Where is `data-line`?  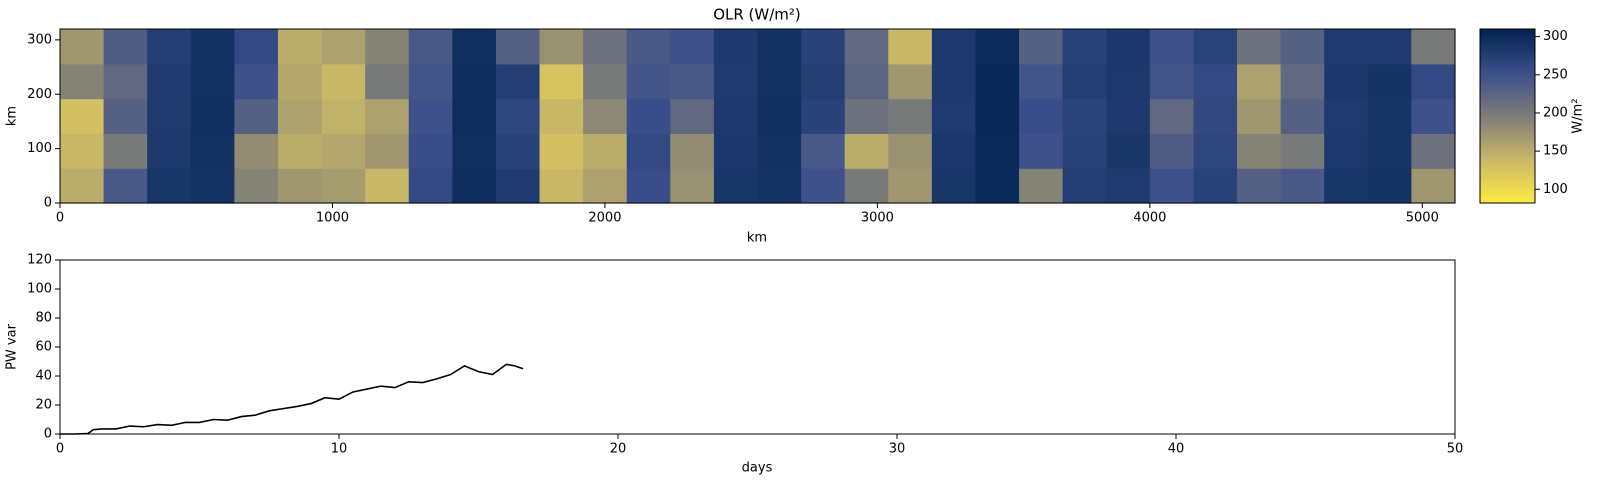 data-line is located at coordinates (292, 399).